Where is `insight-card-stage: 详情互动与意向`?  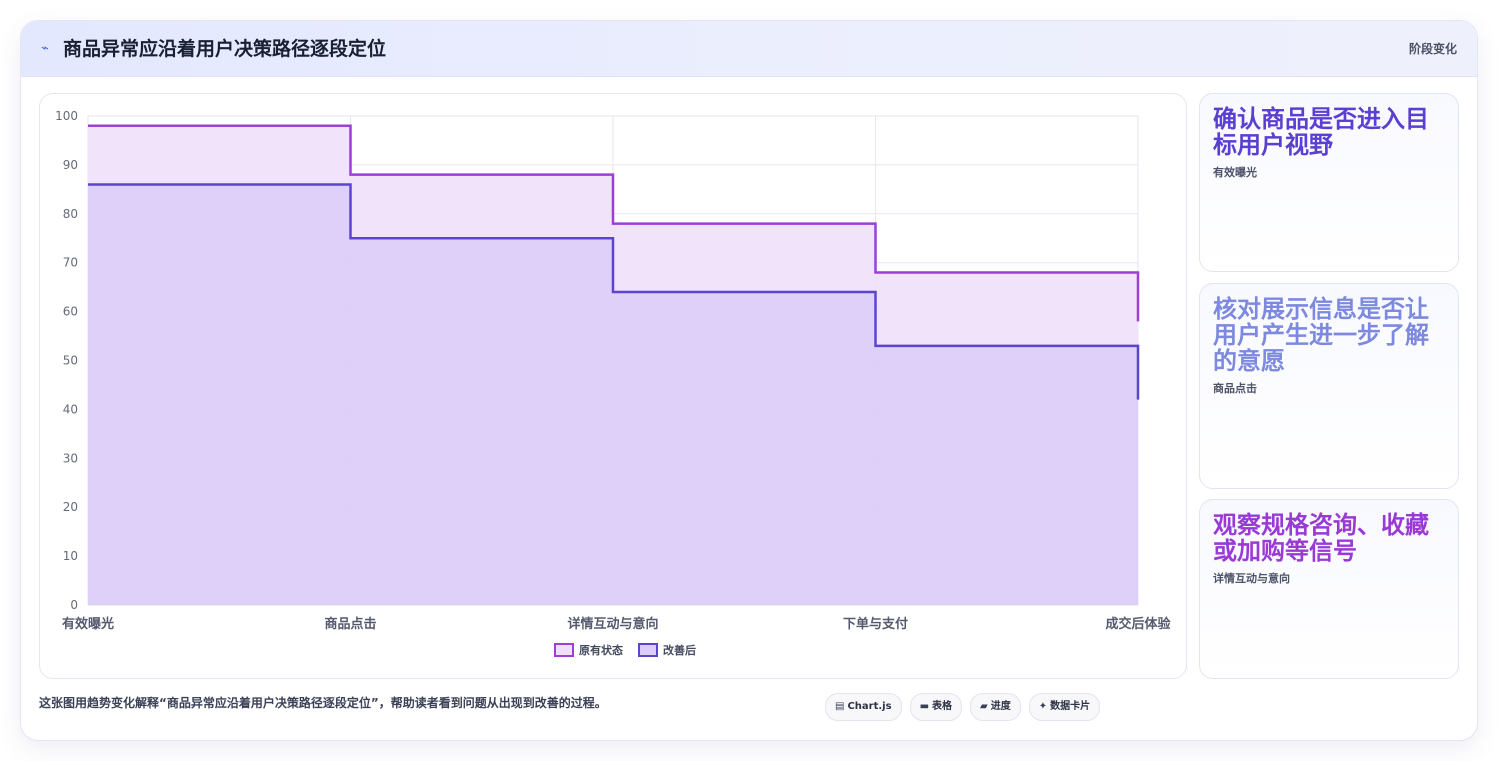
insight-card-stage: 详情互动与意向 is located at coordinates (1251, 578).